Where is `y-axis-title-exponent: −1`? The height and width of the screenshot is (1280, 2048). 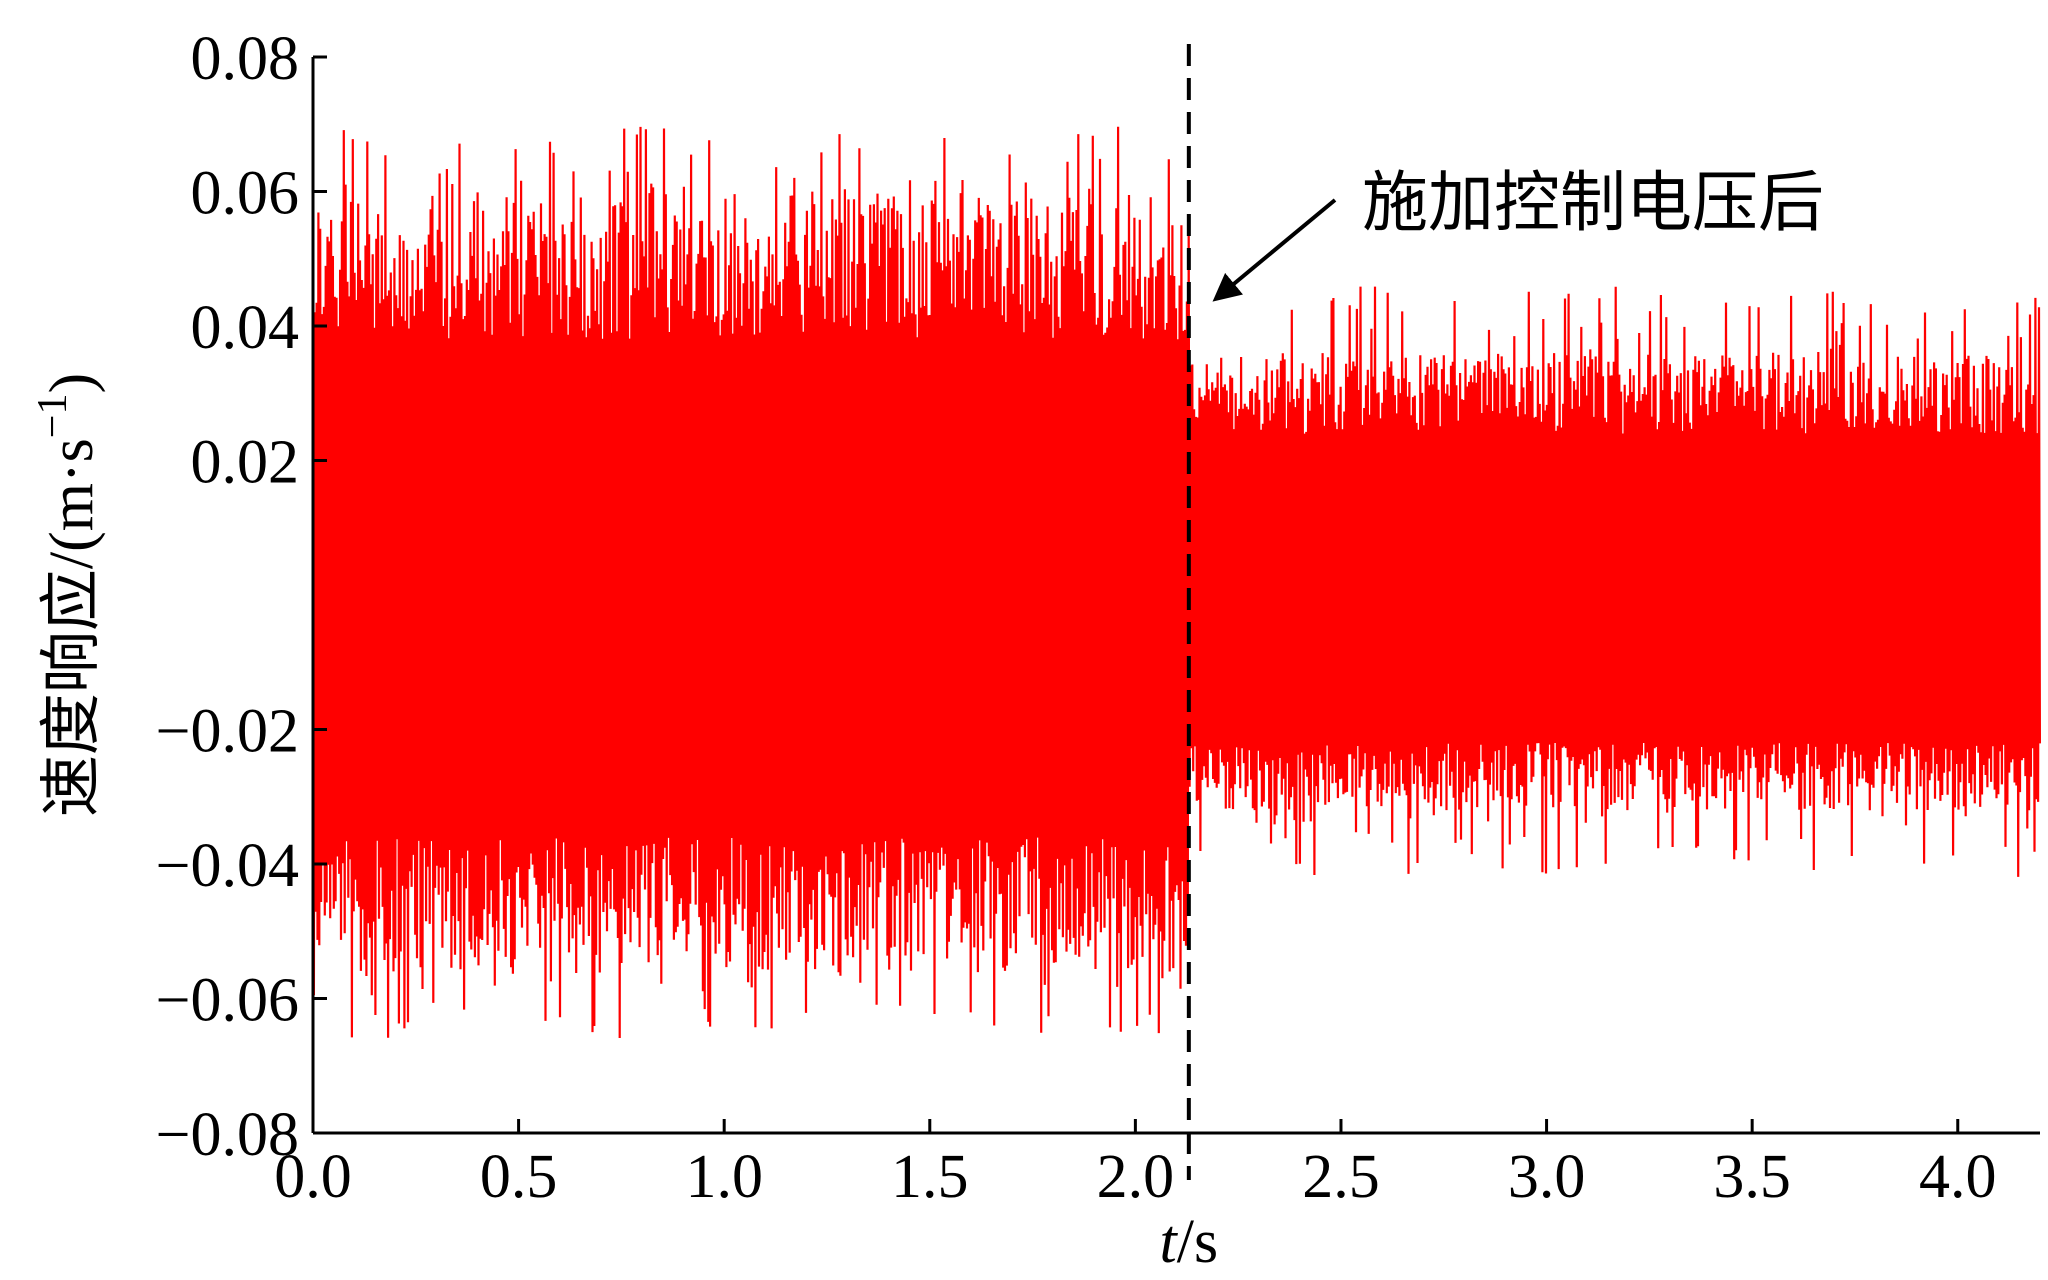
y-axis-title-exponent: −1 is located at coordinates (53, 416).